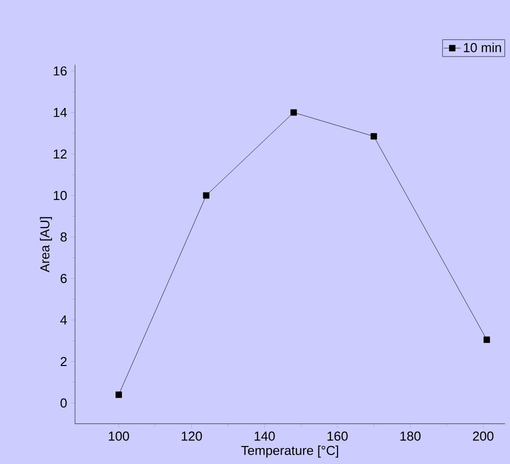  Describe the element at coordinates (60, 195) in the screenshot. I see `y-tick-label: 10` at that location.